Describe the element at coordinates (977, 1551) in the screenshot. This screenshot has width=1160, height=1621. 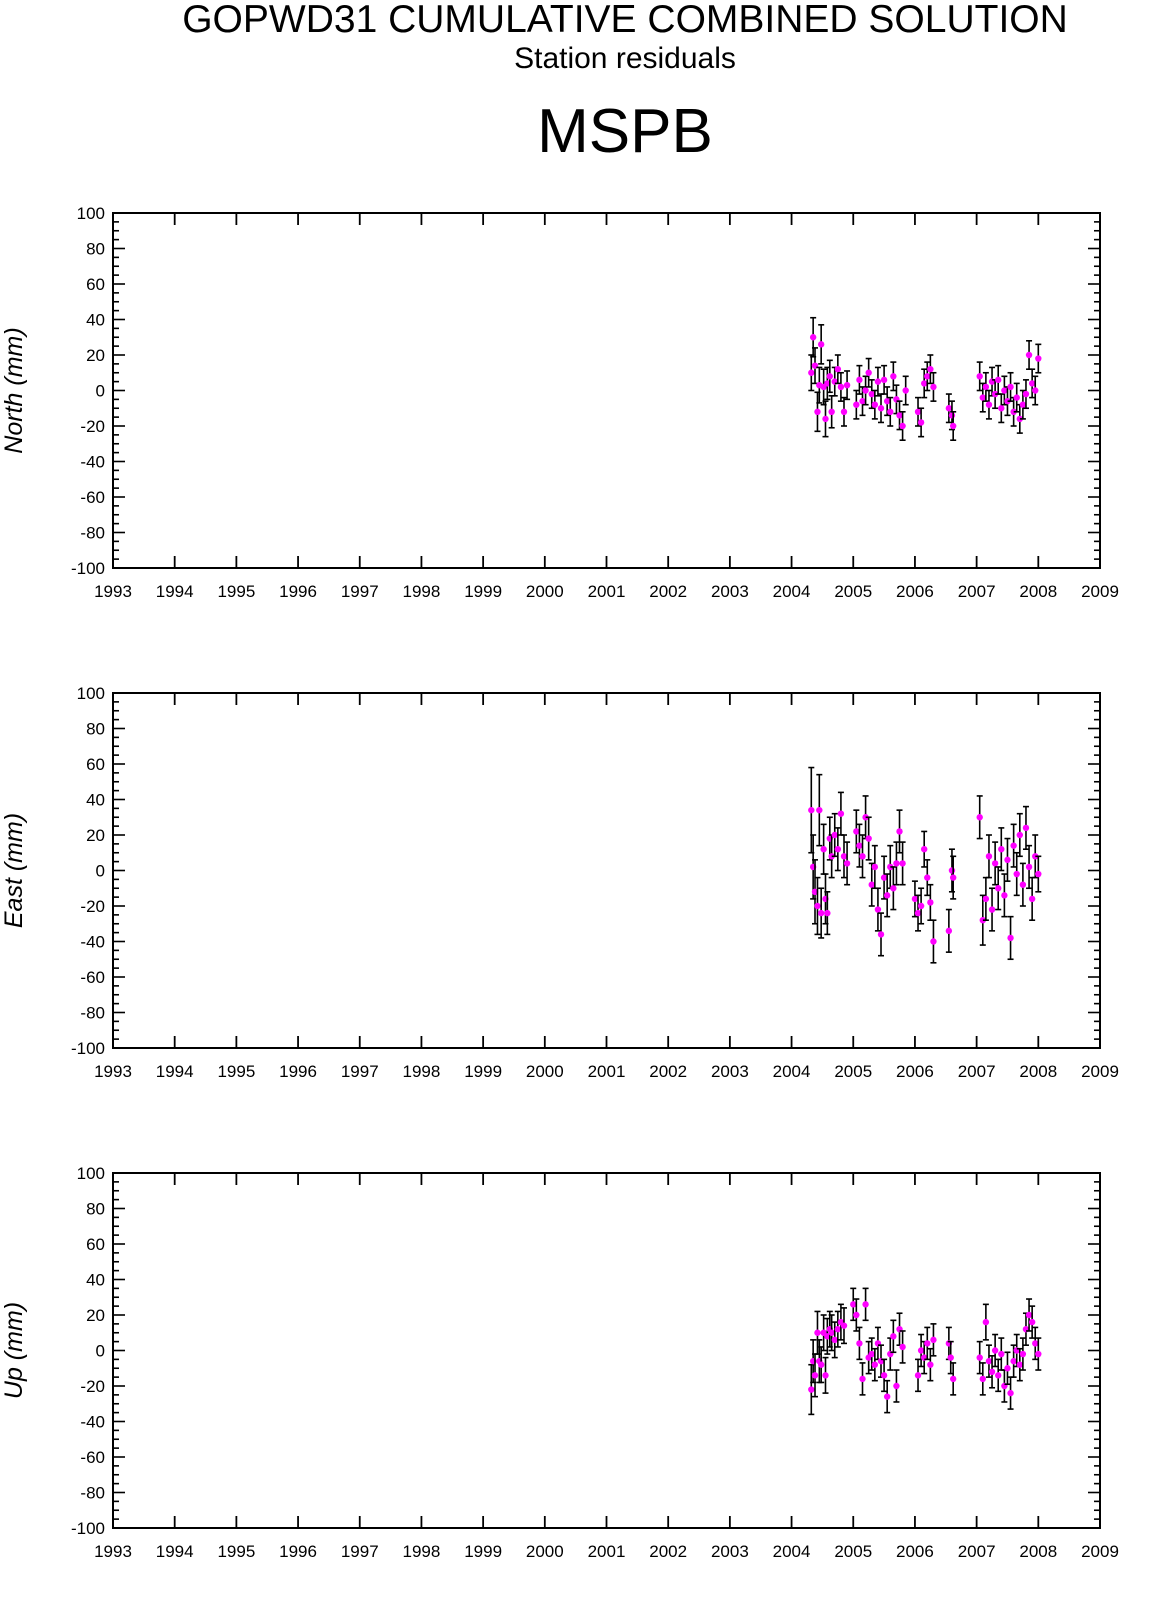
I see `x-tick-label: 2007` at that location.